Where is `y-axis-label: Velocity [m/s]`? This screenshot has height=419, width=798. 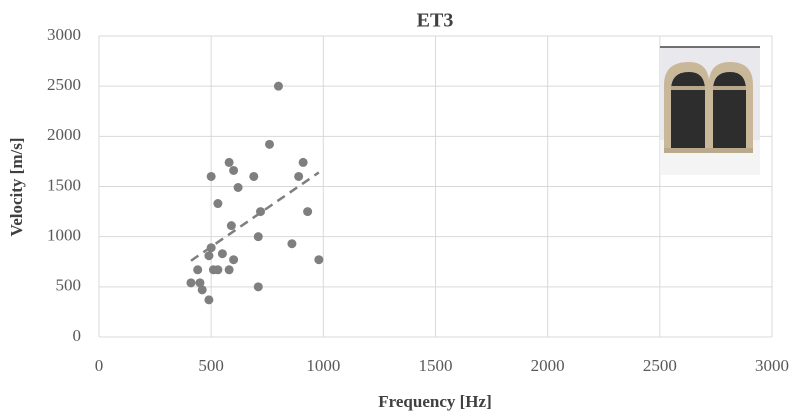 y-axis-label: Velocity [m/s] is located at coordinates (16, 187).